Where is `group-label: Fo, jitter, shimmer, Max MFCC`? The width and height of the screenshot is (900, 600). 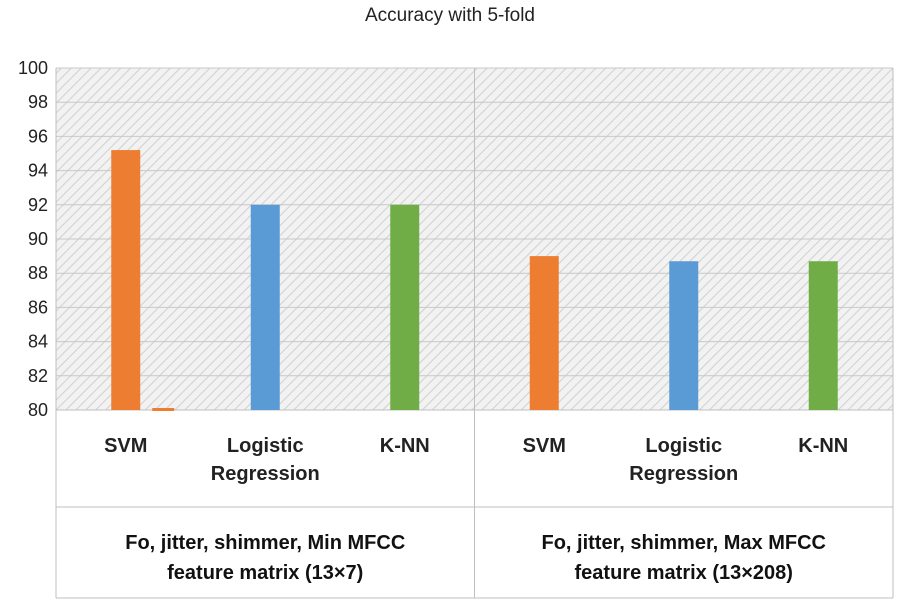
group-label: Fo, jitter, shimmer, Max MFCC is located at coordinates (683, 543).